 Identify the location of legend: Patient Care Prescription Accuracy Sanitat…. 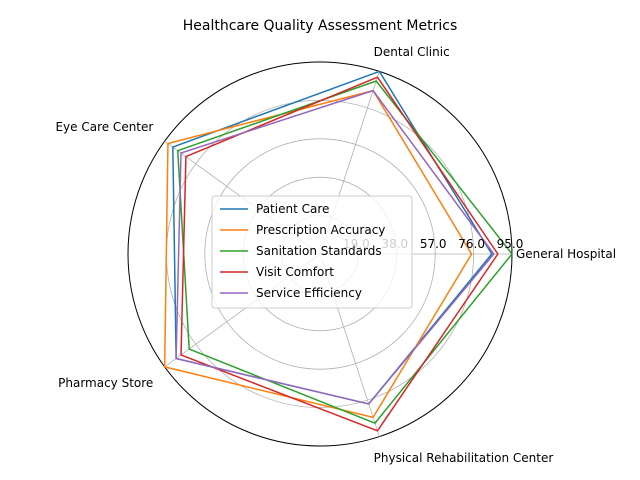
(312, 252).